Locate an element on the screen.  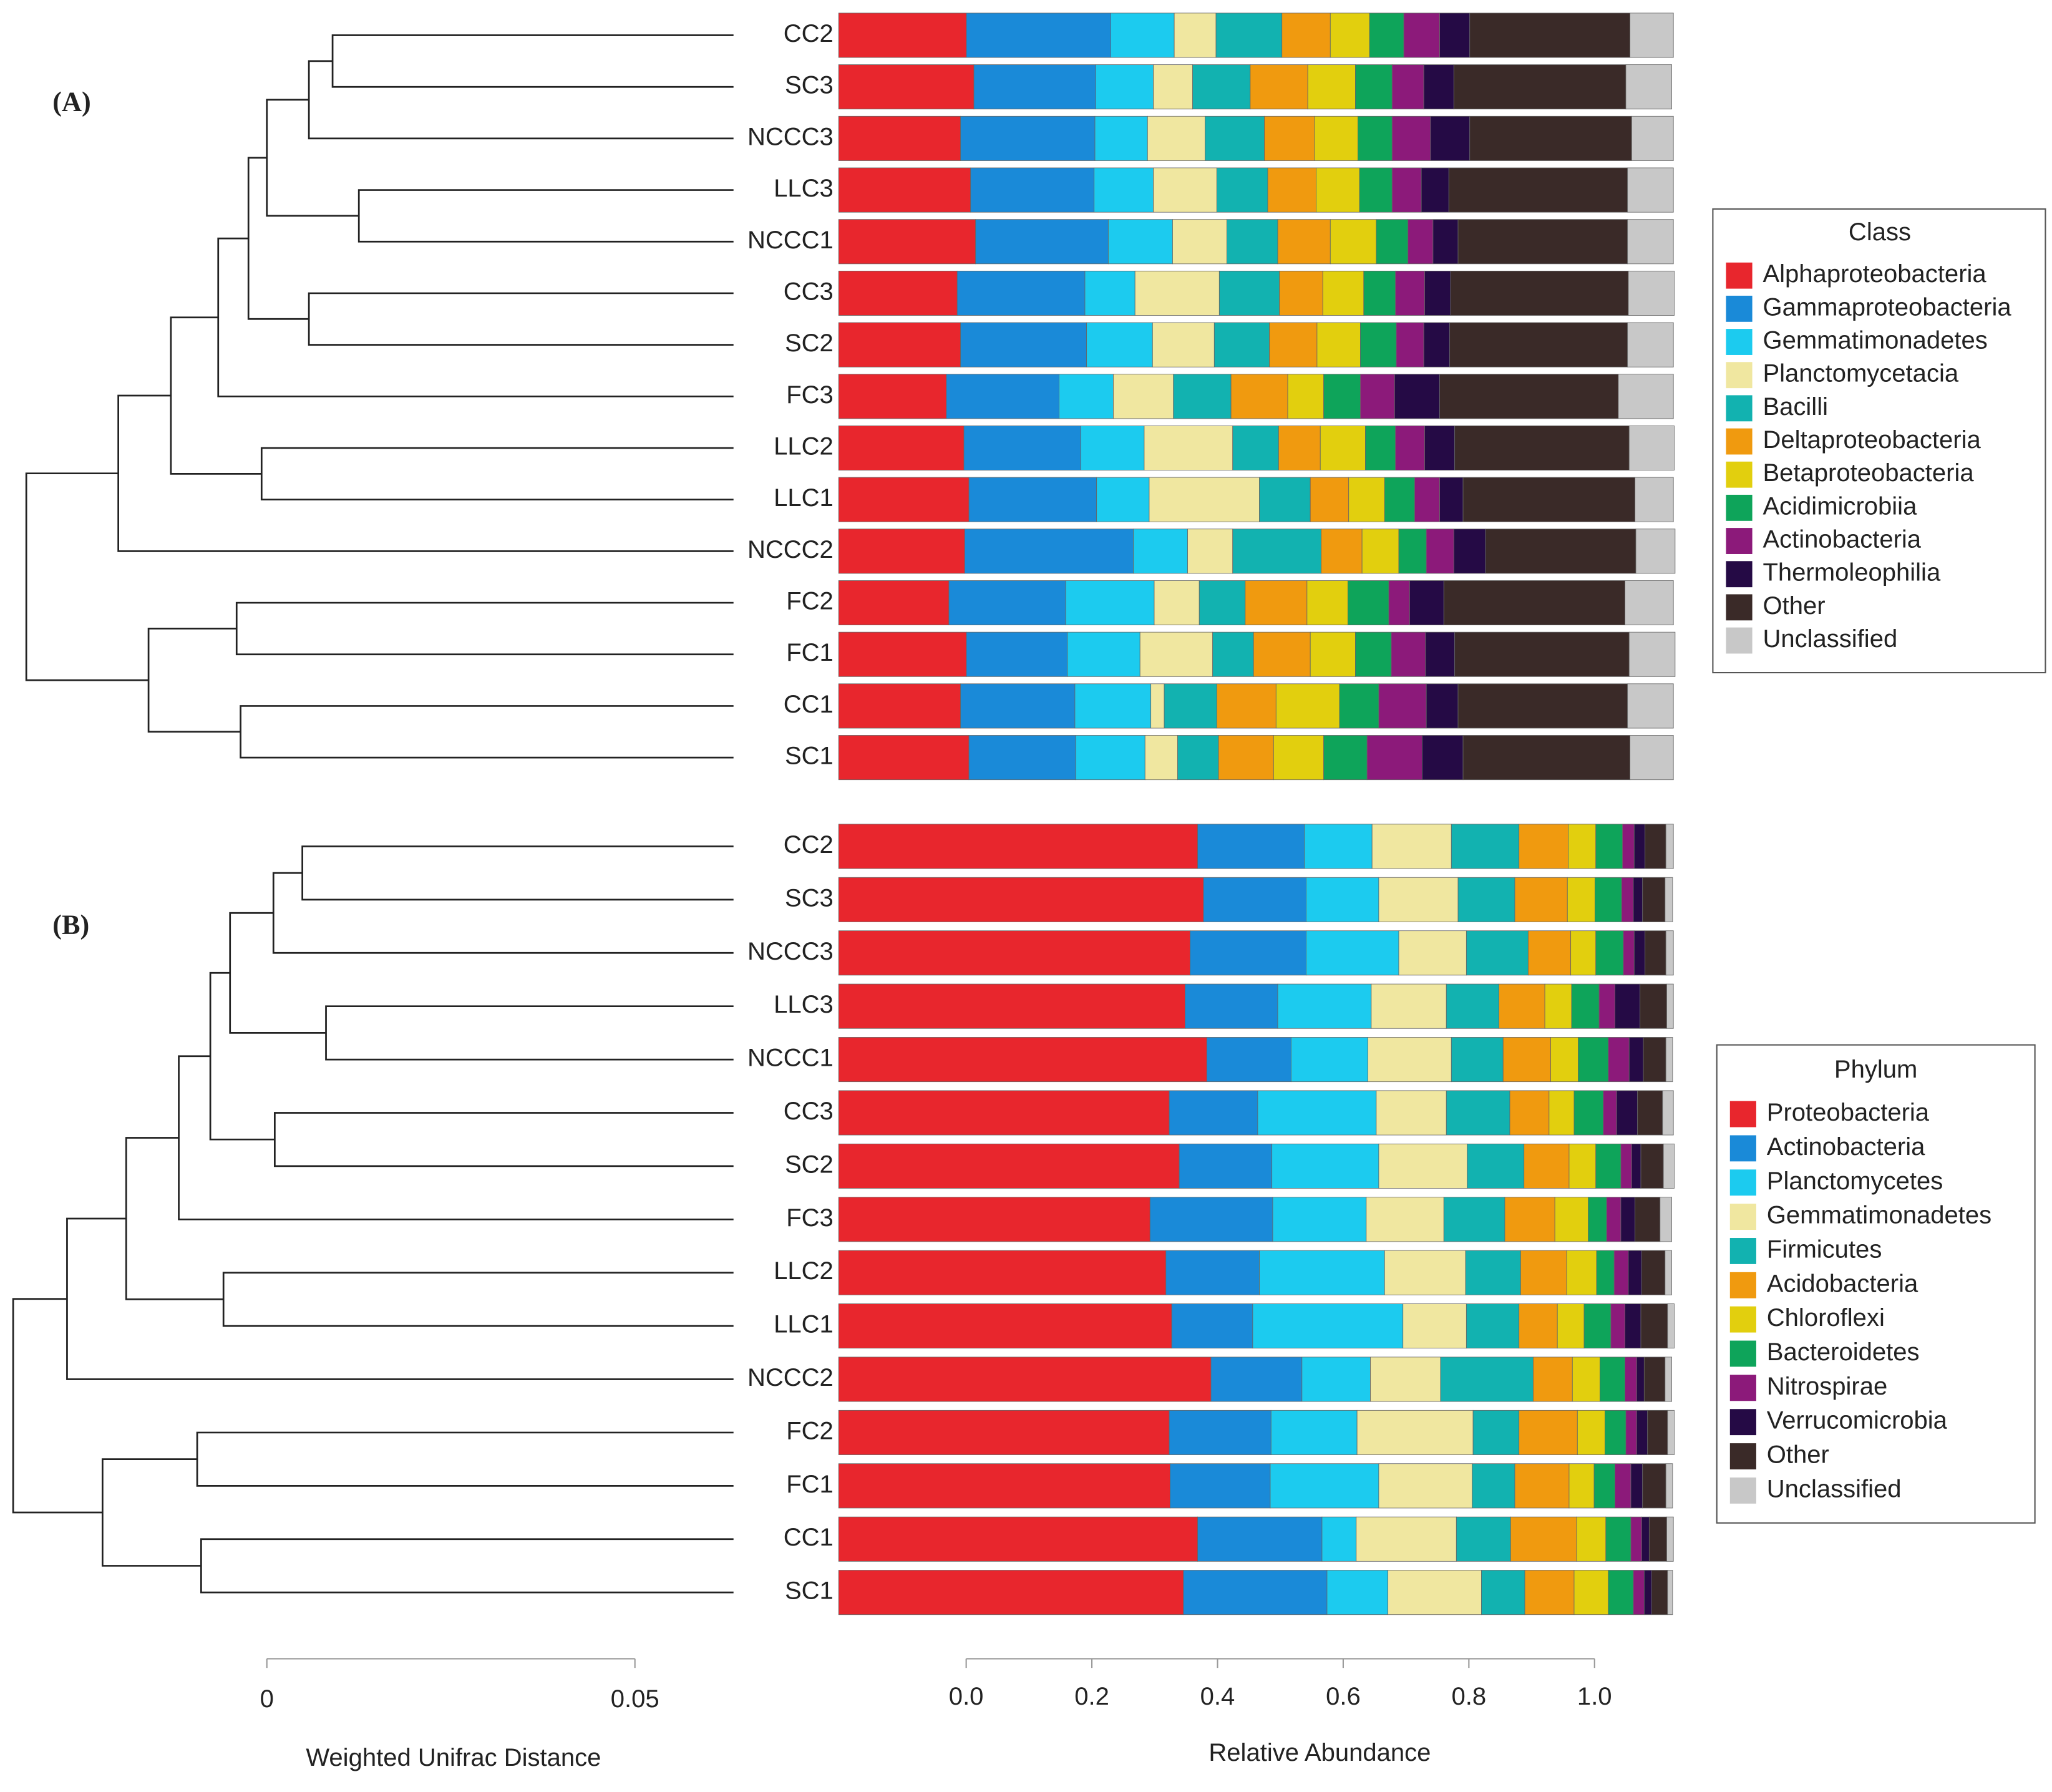
x-tick-label: 0.8 is located at coordinates (1469, 1697).